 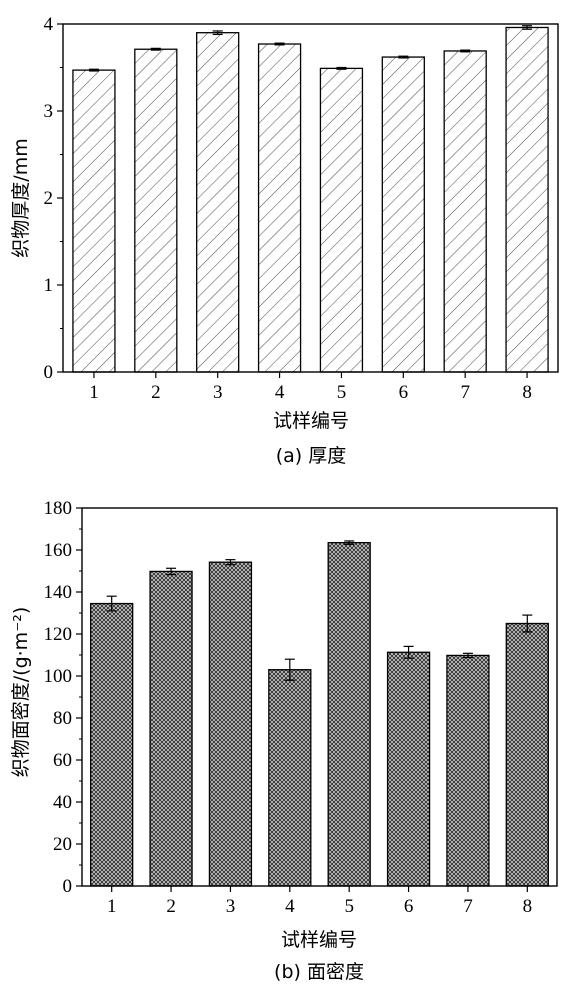 I want to click on areal-density-y-axis-label: 织物面密度/(g·m⁻²), so click(x=21, y=692).